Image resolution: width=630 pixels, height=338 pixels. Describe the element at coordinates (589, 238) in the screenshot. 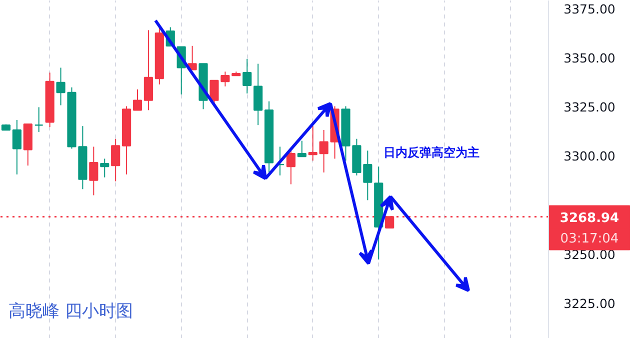

I see `text: 03:17:04` at that location.